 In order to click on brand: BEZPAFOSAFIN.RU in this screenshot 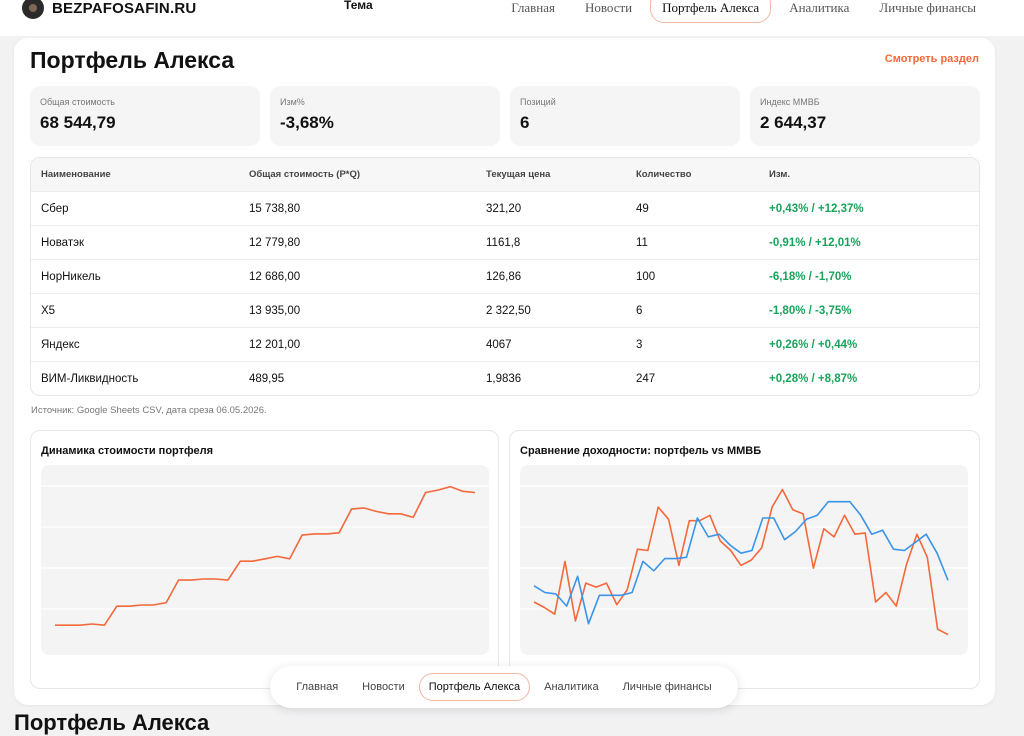, I will do `click(109, 9)`.